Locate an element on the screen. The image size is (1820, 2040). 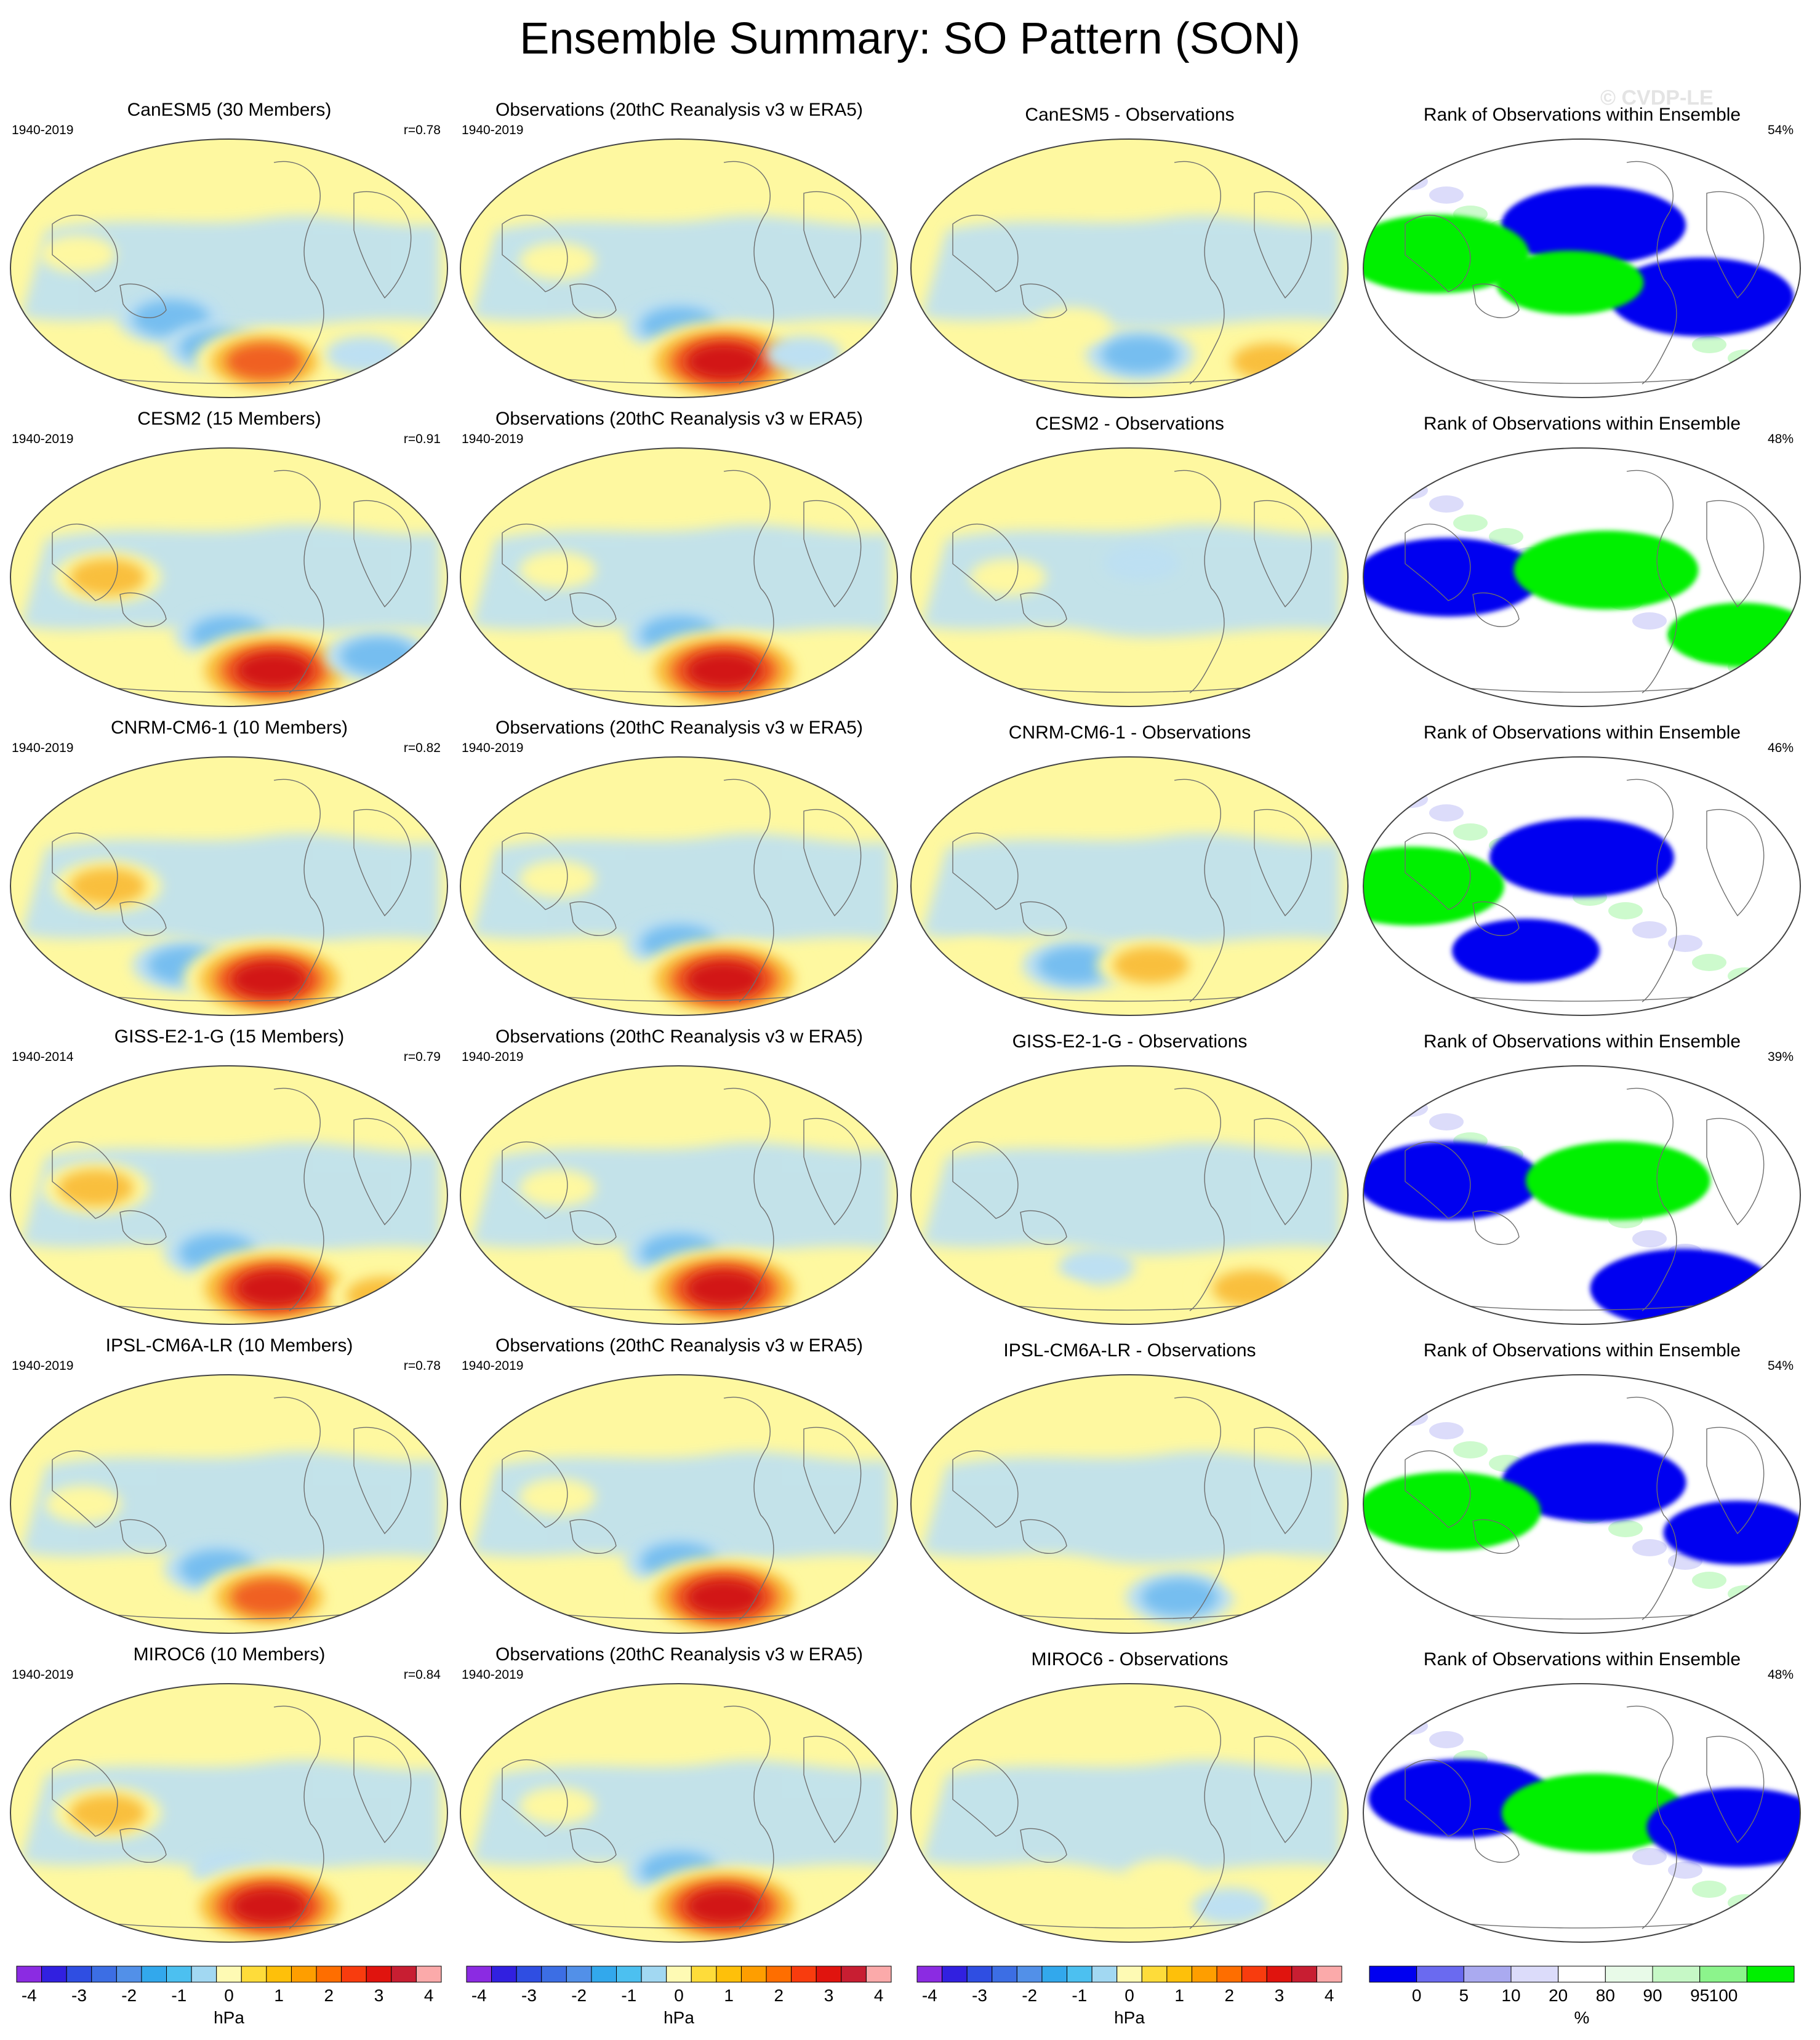
colorbar-swatches is located at coordinates (1129, 1974).